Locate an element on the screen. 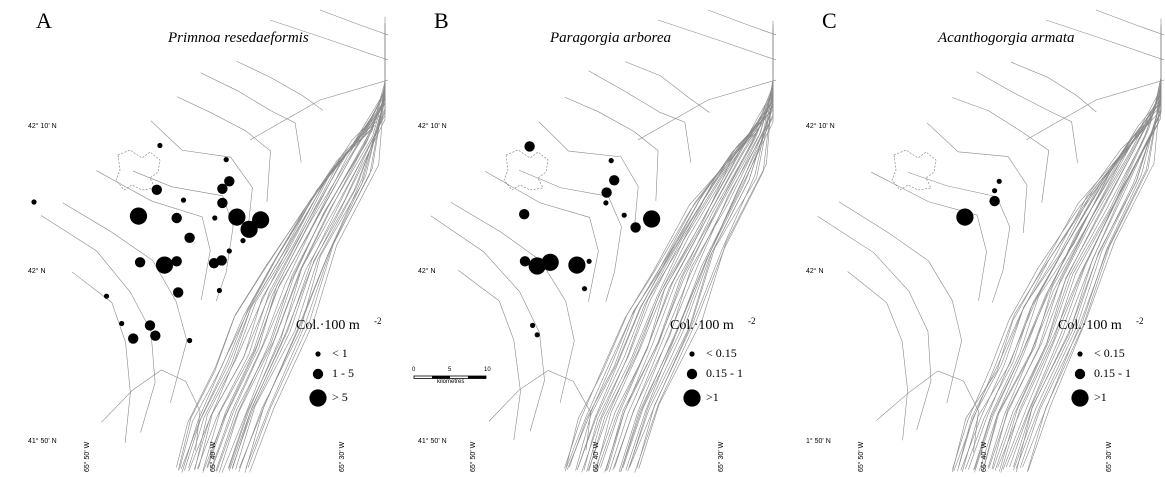 This screenshot has width=1165, height=477. species-name: Paragorgia arborea is located at coordinates (610, 38).